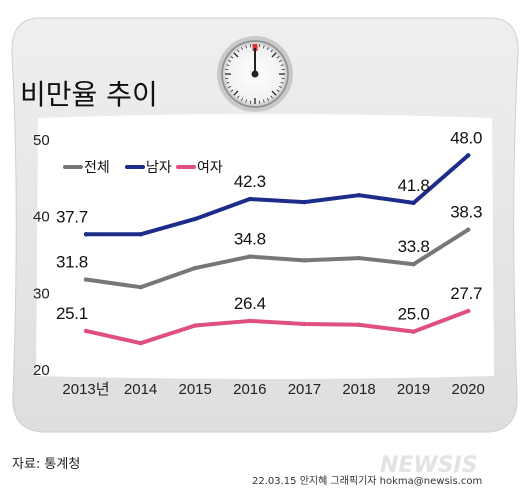 The height and width of the screenshot is (492, 530). Describe the element at coordinates (195, 389) in the screenshot. I see `x-tick-label: 2015` at that location.